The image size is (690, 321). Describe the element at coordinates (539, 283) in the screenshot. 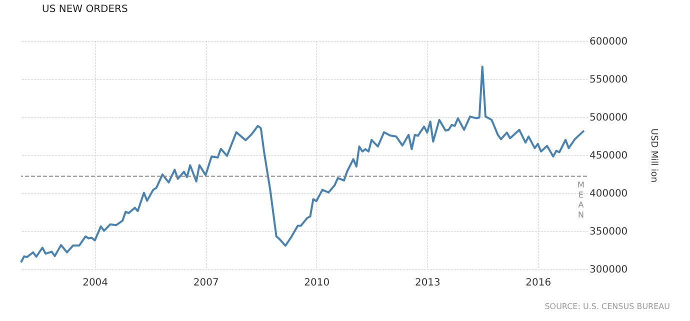

I see `x-tick-label: 2016` at that location.